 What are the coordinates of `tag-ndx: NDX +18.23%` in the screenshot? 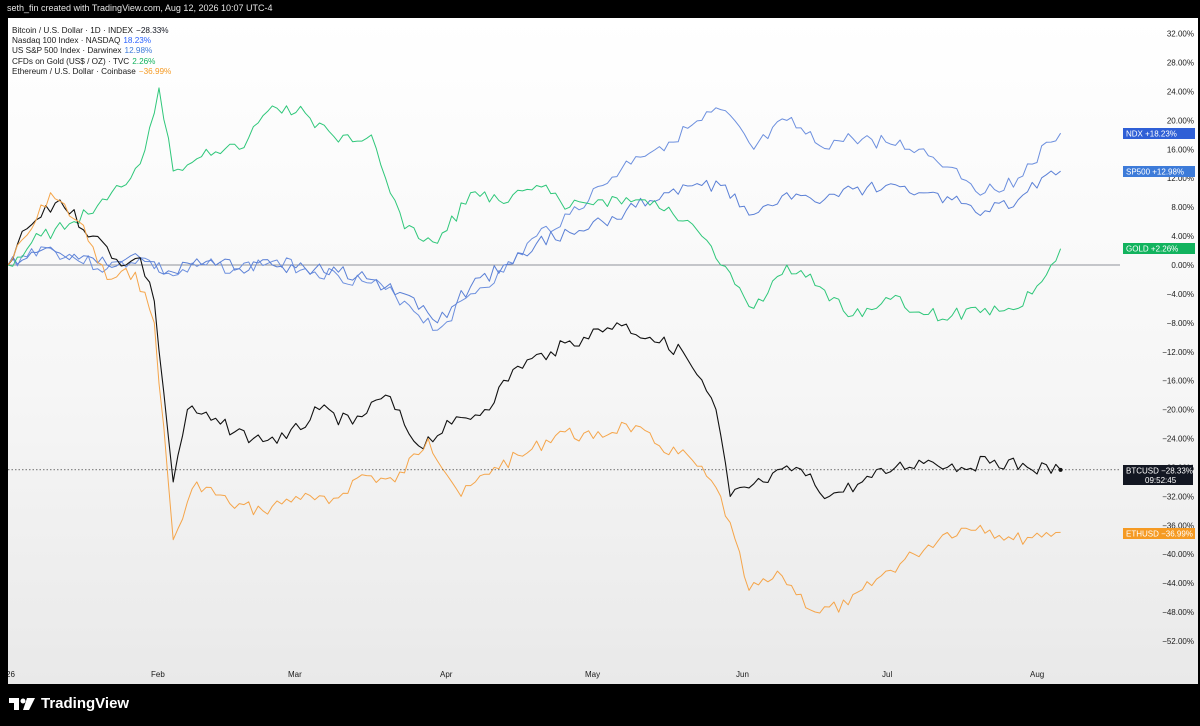 It's located at (1159, 133).